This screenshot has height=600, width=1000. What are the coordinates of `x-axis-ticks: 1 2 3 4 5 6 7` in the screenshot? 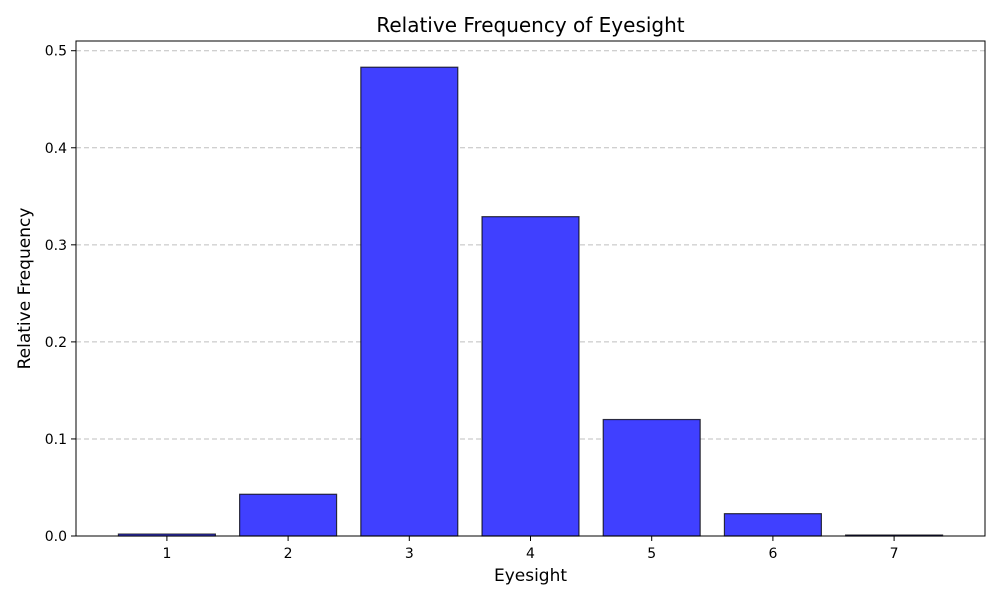 It's located at (530, 549).